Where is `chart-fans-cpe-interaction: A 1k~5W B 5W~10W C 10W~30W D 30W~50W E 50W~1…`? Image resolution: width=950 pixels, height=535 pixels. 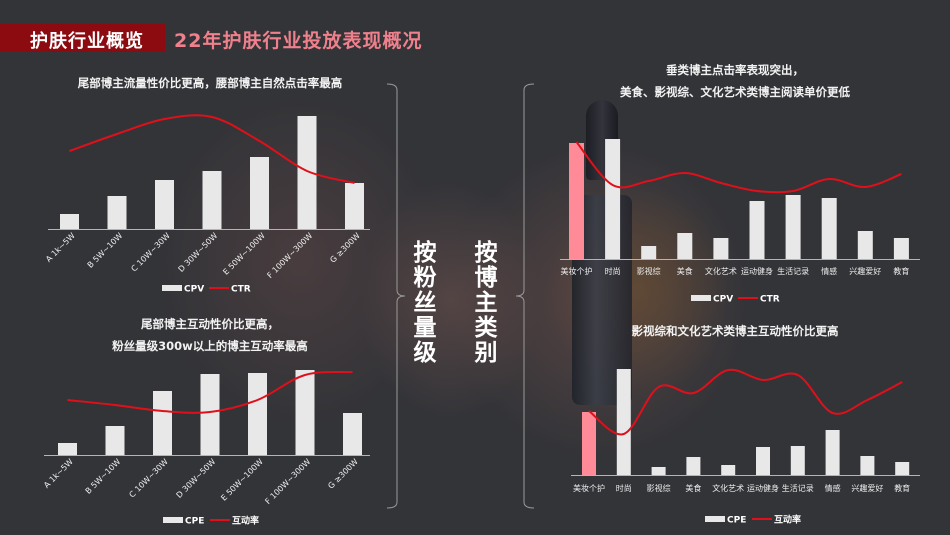
chart-fans-cpe-interaction: A 1k~5W B 5W~10W C 10W~30W D 30W~50W E 50W~1… is located at coordinates (206, 448).